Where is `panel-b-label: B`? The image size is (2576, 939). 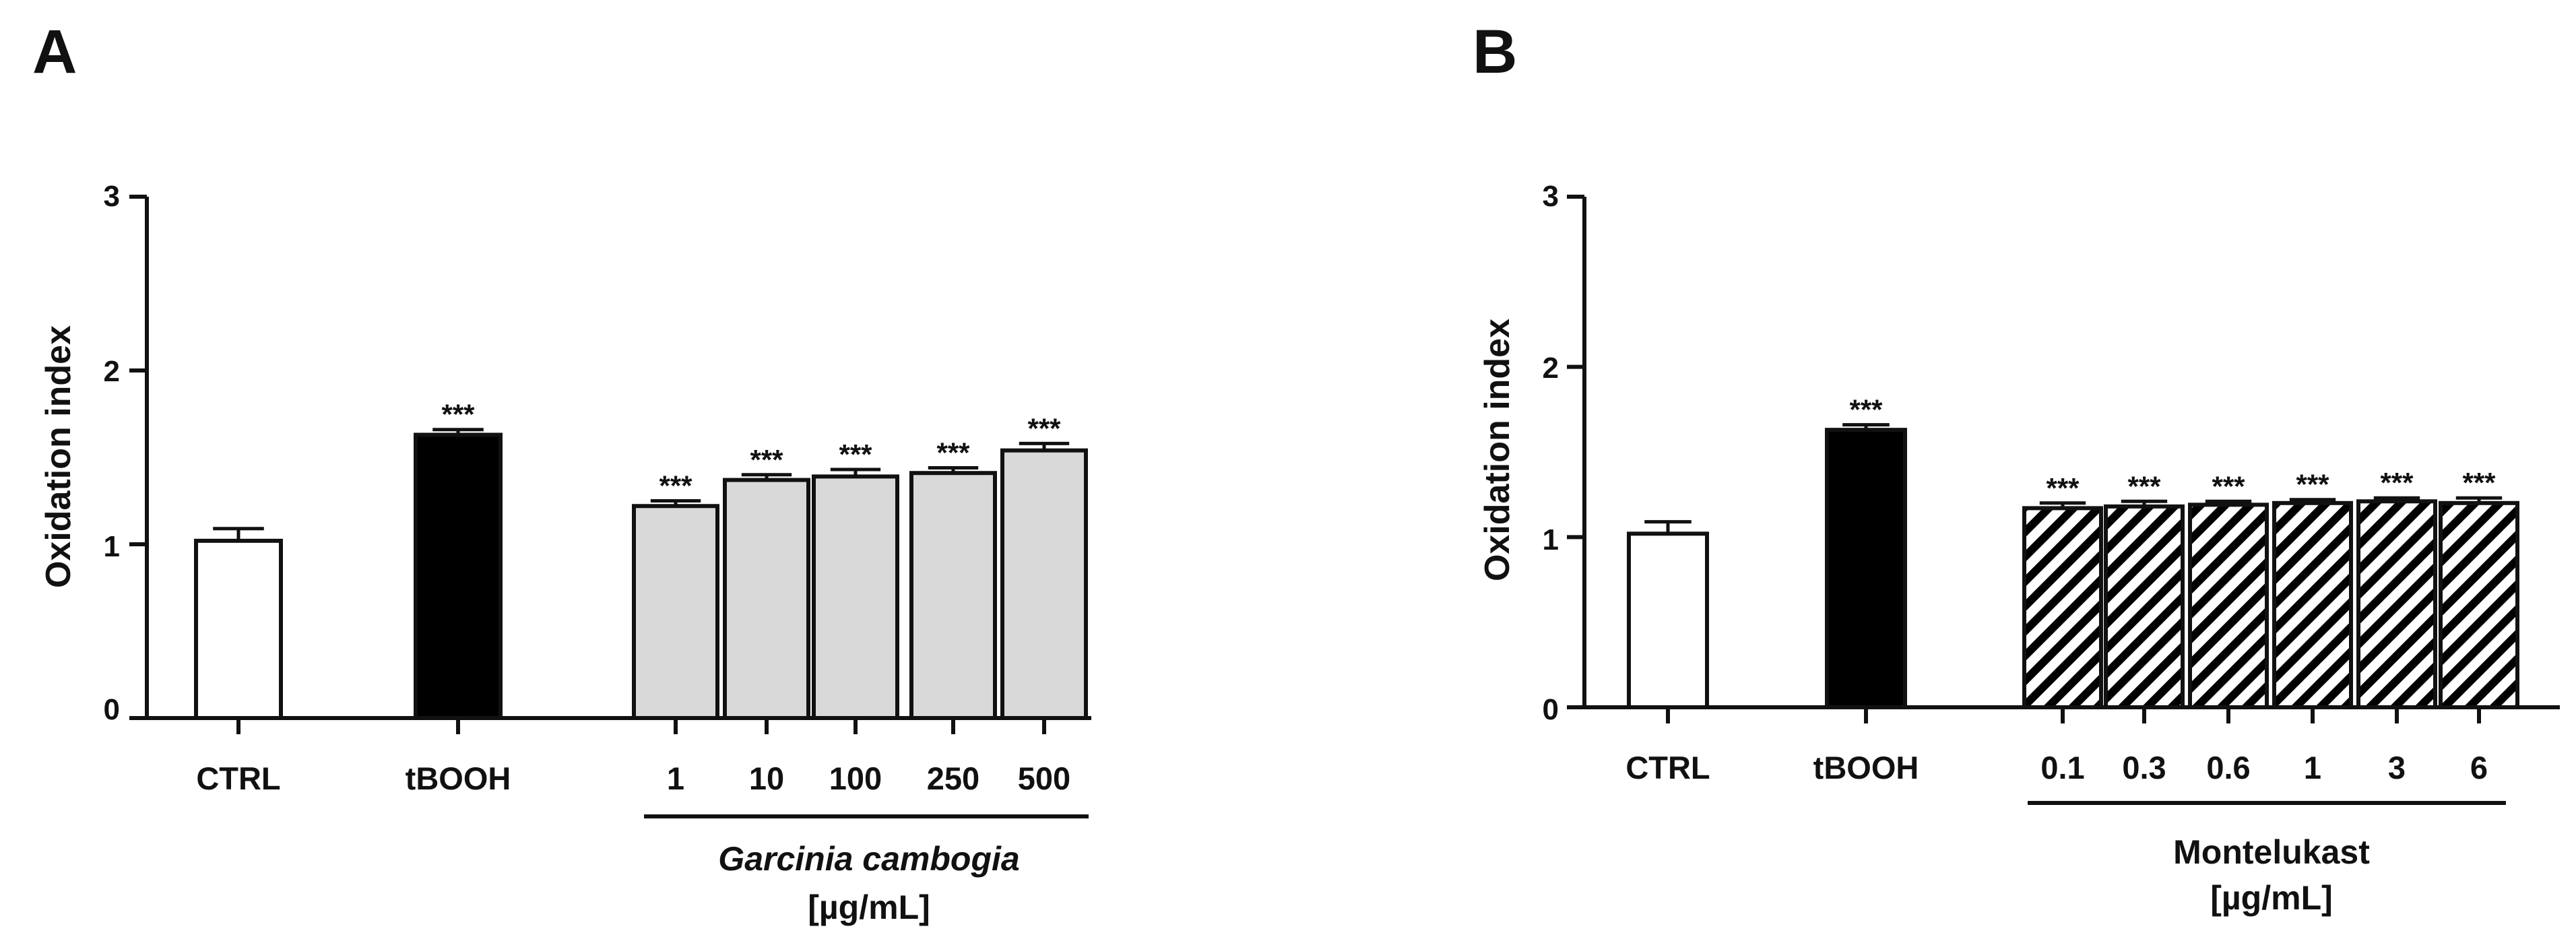 panel-b-label: B is located at coordinates (1495, 52).